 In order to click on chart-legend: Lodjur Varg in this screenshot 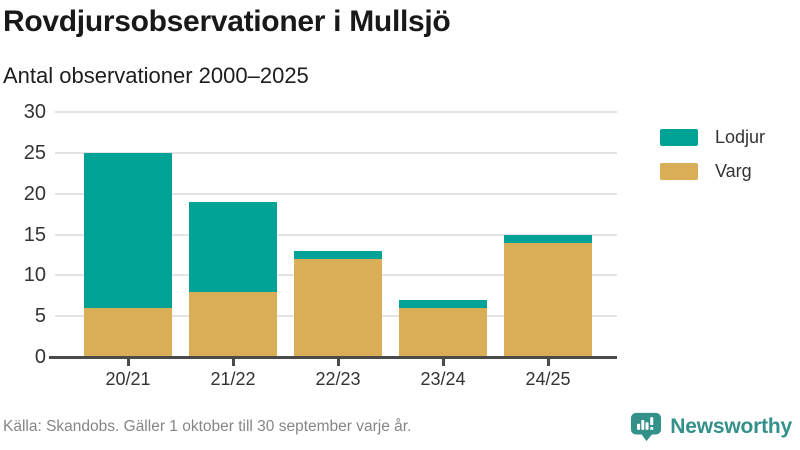, I will do `click(712, 161)`.